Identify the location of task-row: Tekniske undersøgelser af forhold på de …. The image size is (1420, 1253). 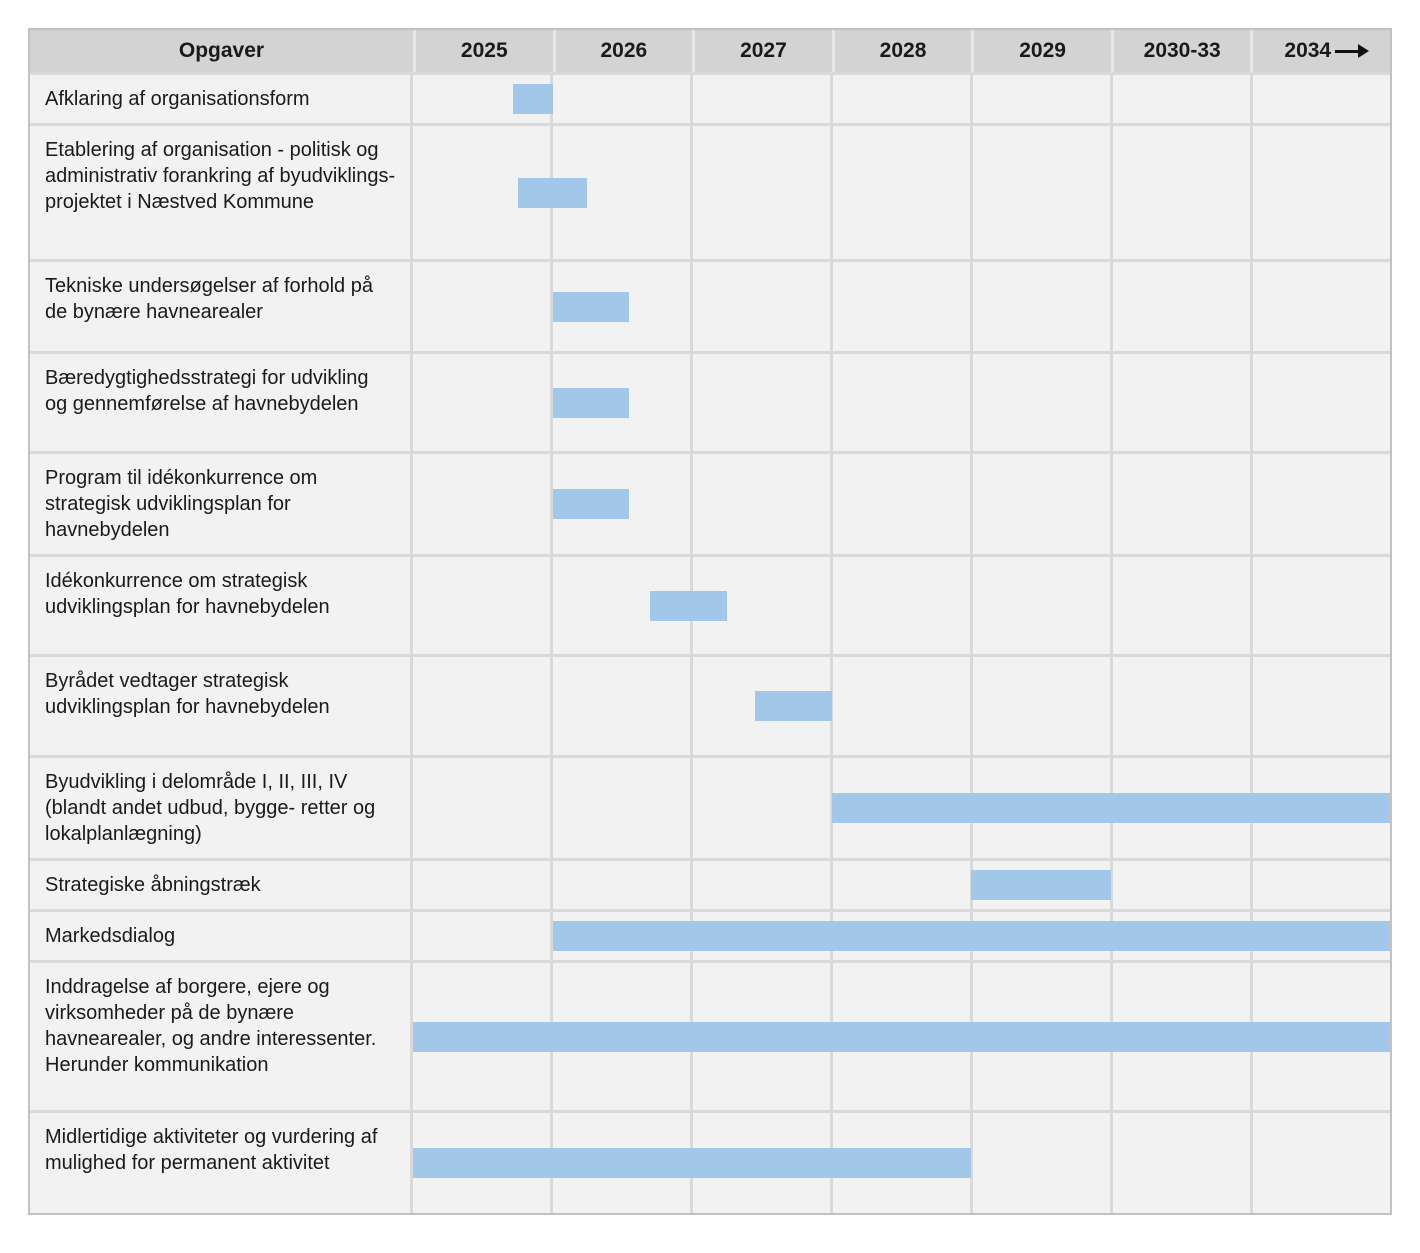
(710, 305).